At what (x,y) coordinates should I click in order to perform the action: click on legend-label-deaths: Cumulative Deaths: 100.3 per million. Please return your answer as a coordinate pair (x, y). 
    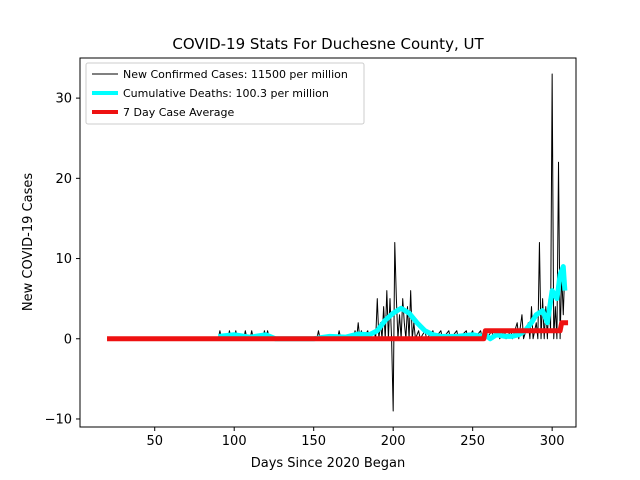
    Looking at the image, I should click on (226, 93).